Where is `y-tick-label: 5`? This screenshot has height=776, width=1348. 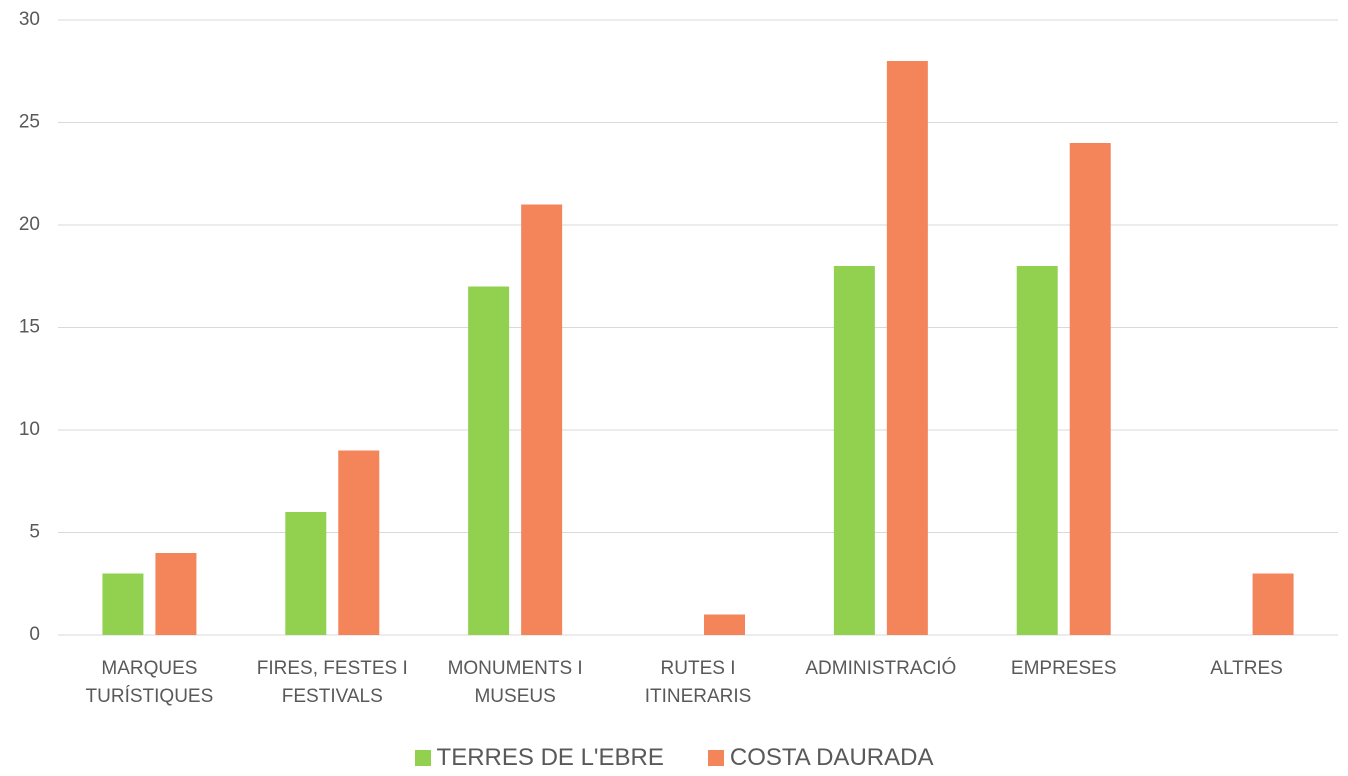 y-tick-label: 5 is located at coordinates (34, 532).